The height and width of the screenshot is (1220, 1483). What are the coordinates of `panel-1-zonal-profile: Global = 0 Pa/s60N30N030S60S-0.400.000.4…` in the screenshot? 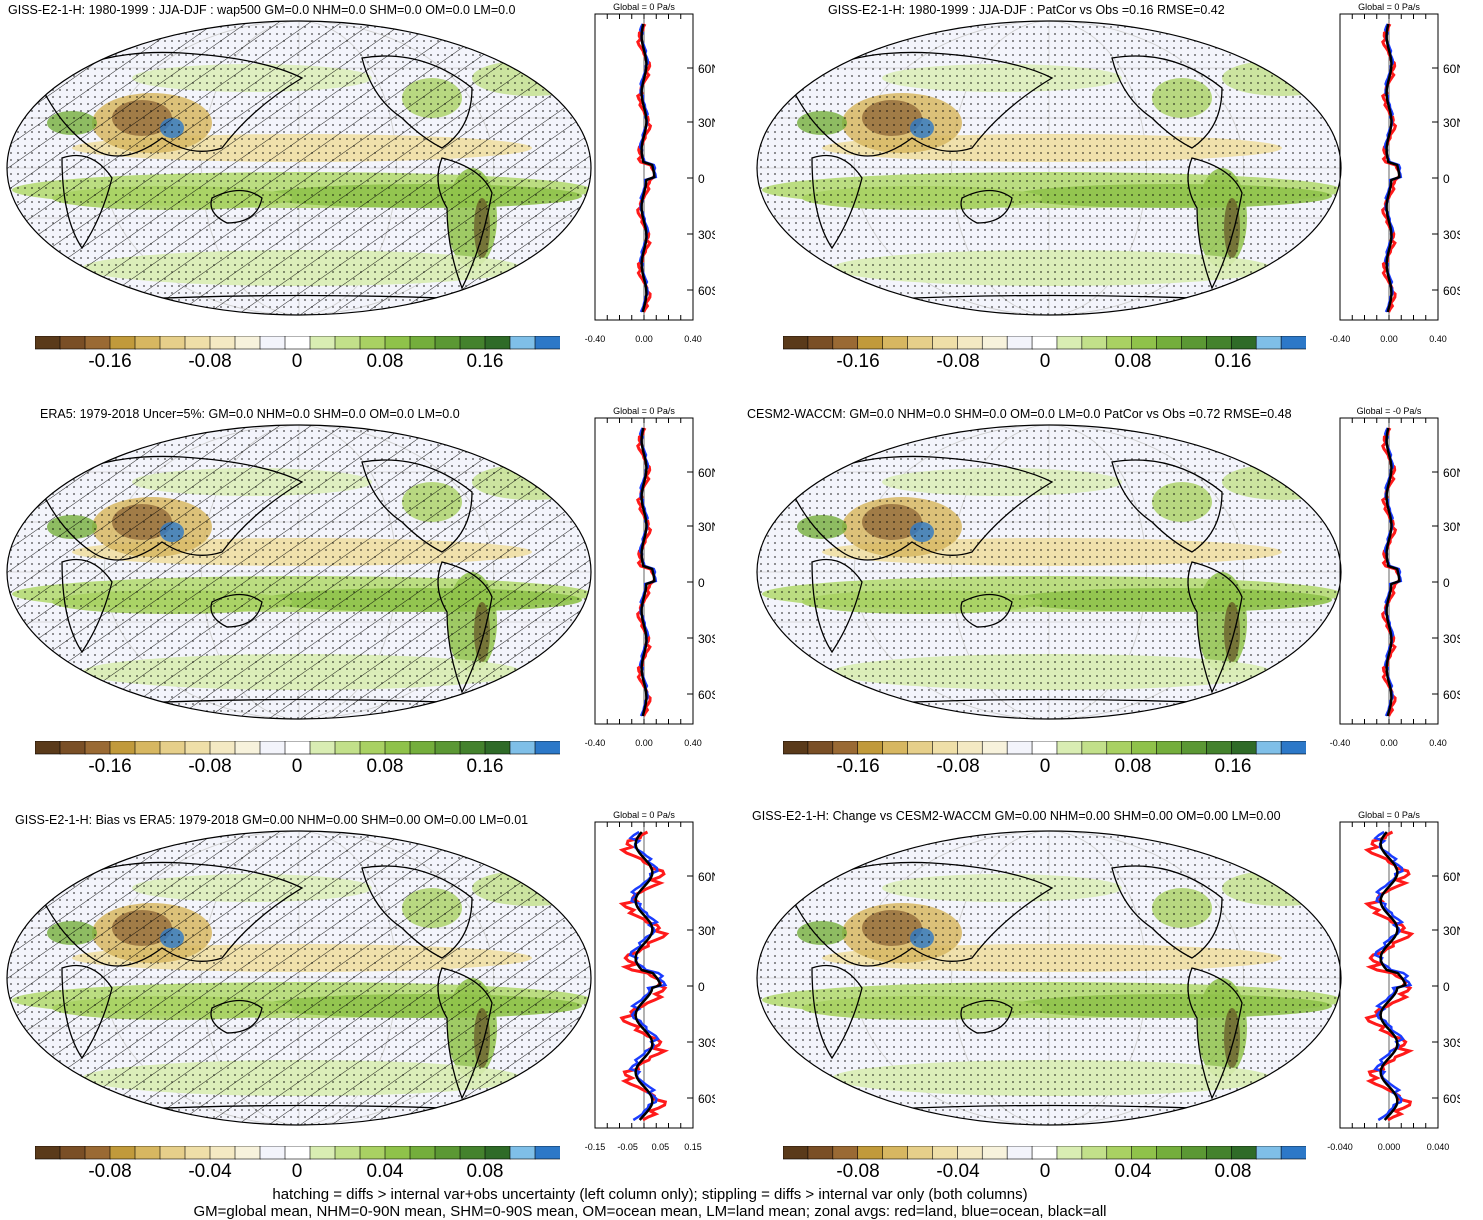 It's located at (645, 175).